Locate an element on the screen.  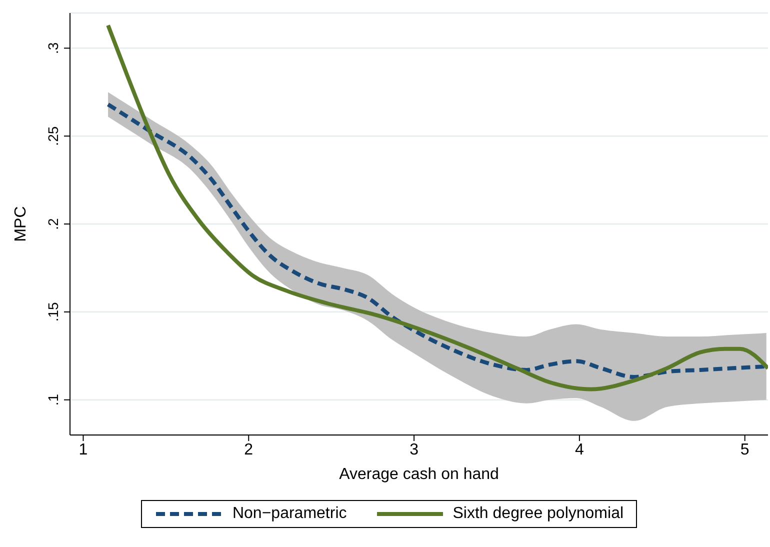
legend-label: Sixth degree polynomial is located at coordinates (538, 514).